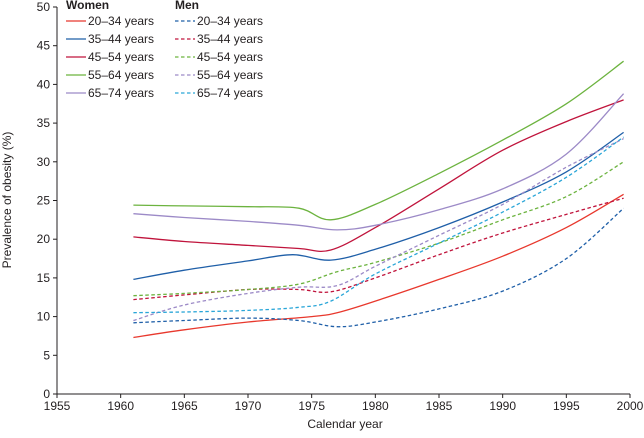 This screenshot has width=644, height=438. Describe the element at coordinates (230, 57) in the screenshot. I see `legend-label-men: 45–54 years` at that location.